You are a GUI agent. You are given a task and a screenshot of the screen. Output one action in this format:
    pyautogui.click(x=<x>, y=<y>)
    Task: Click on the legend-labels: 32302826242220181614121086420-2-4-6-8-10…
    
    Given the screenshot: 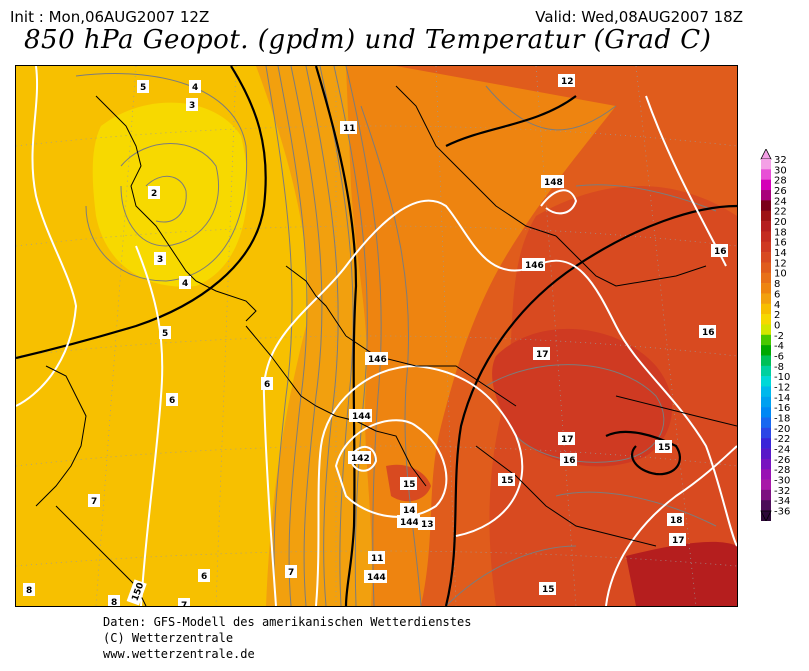 What is the action you would take?
    pyautogui.click(x=782, y=336)
    